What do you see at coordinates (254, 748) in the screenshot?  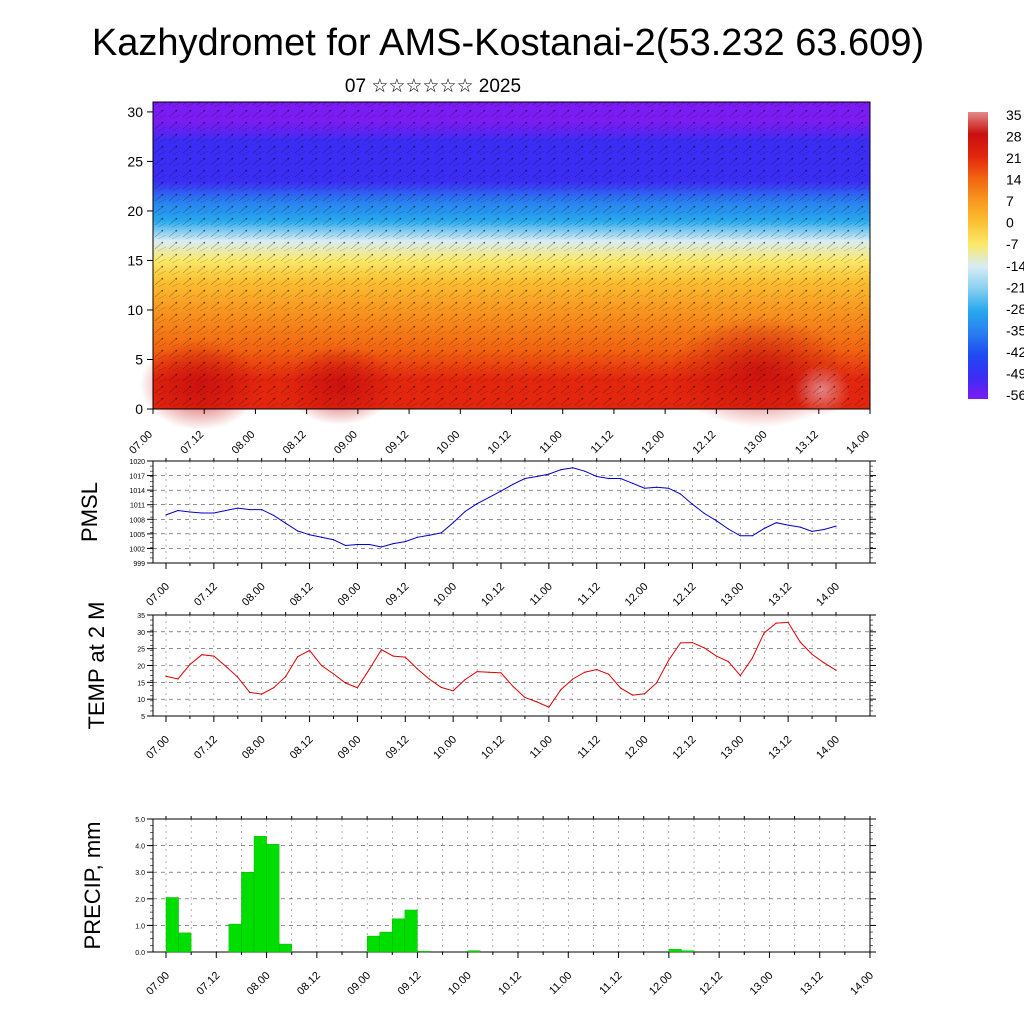 I see `x-tick-label: 08.00` at bounding box center [254, 748].